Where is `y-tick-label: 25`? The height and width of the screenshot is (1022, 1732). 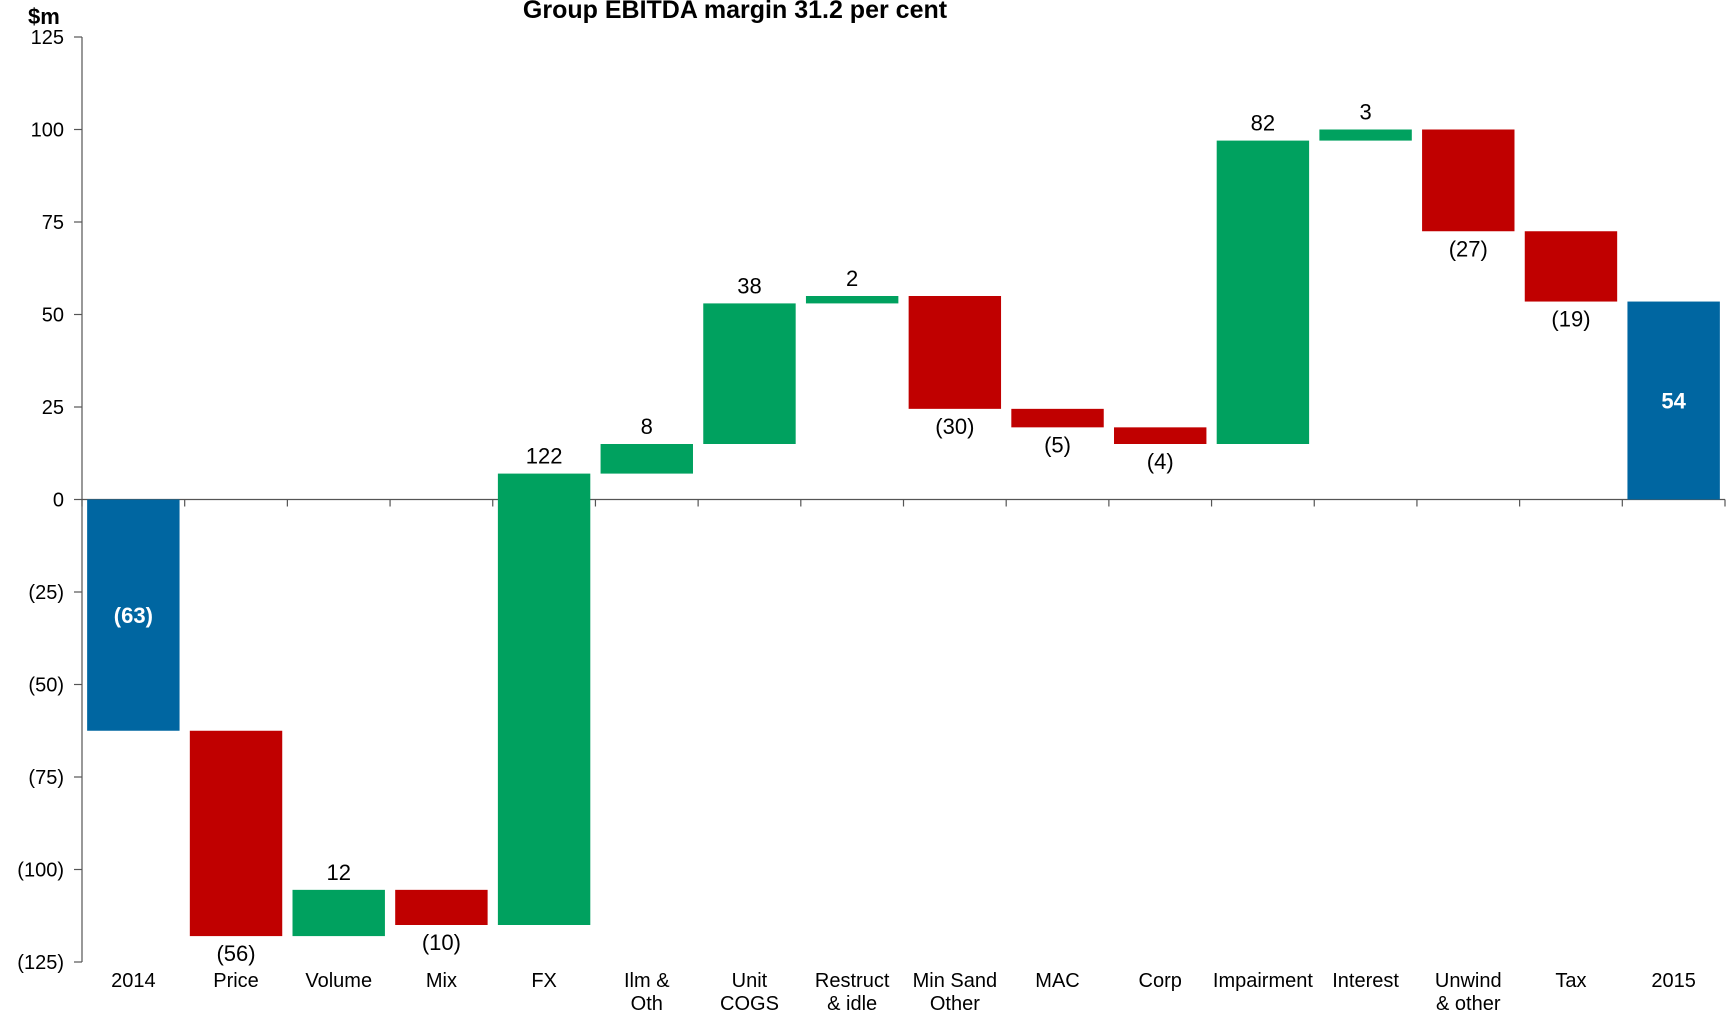
y-tick-label: 25 is located at coordinates (53, 408).